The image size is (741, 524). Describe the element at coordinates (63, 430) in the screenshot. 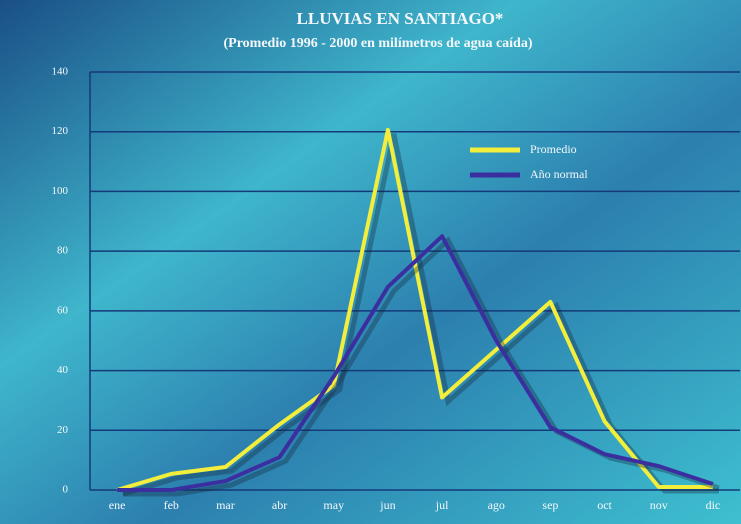

I see `y-tick-label: 20` at that location.